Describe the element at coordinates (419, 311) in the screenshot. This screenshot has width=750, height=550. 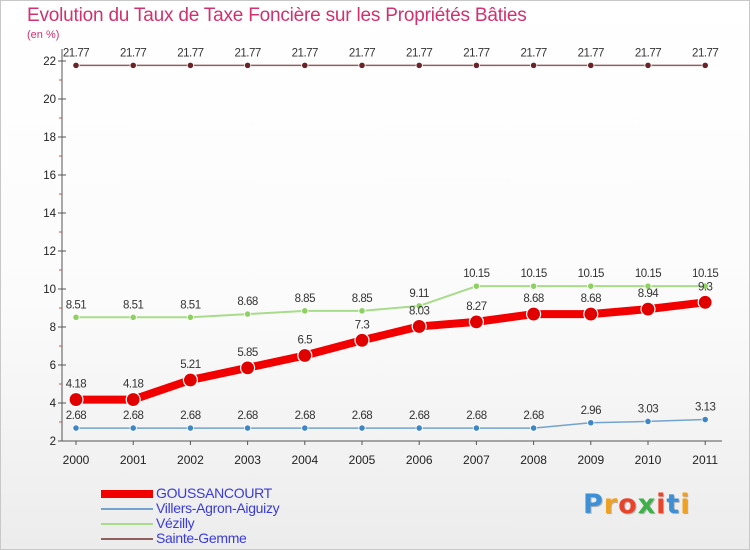
I see `data-label: 8.03` at that location.